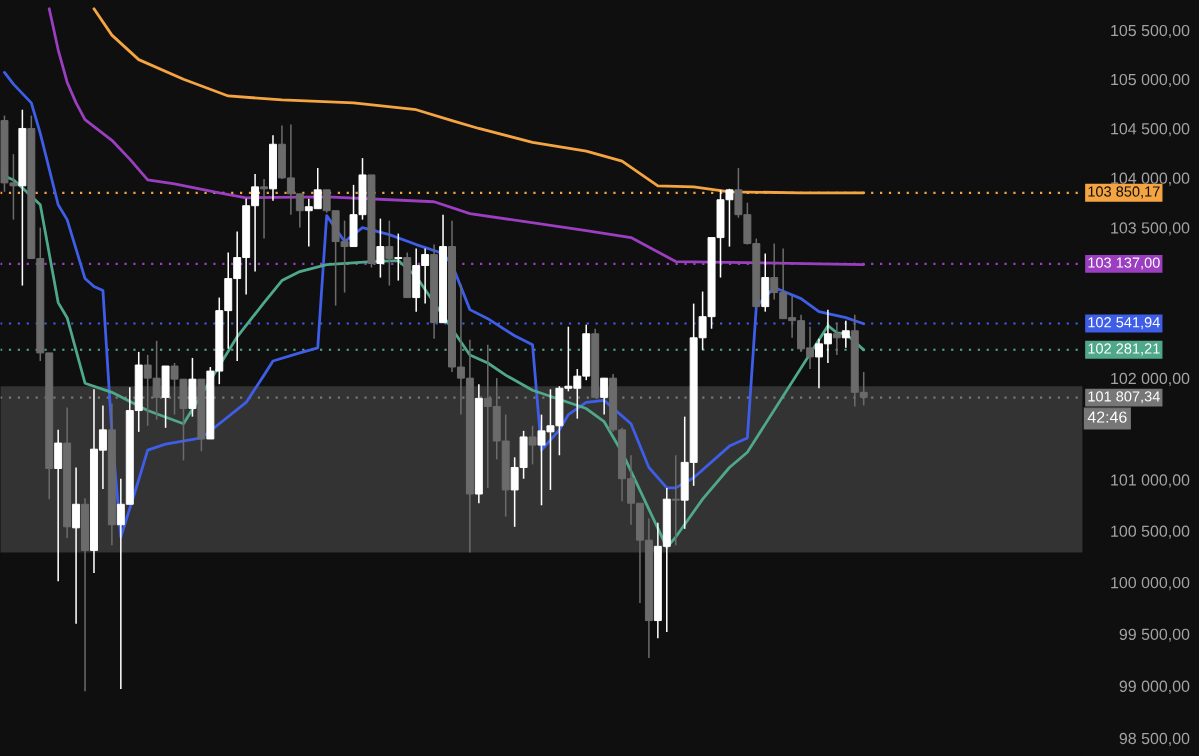 The height and width of the screenshot is (756, 1199). I want to click on y-tick-label: 104 500,00, so click(1150, 130).